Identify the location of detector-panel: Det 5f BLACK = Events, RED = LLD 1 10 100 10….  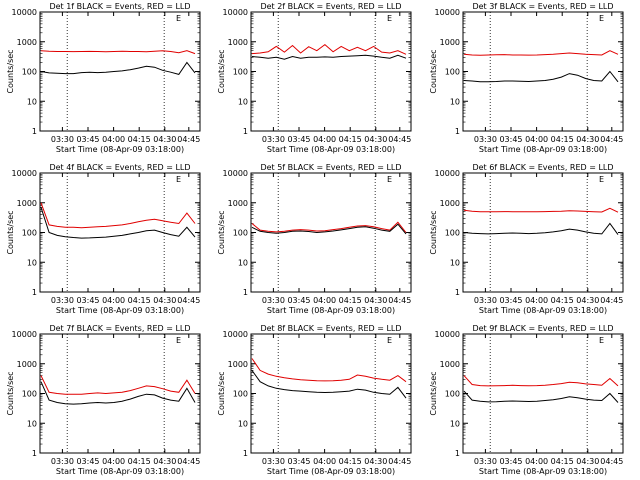
(314, 239).